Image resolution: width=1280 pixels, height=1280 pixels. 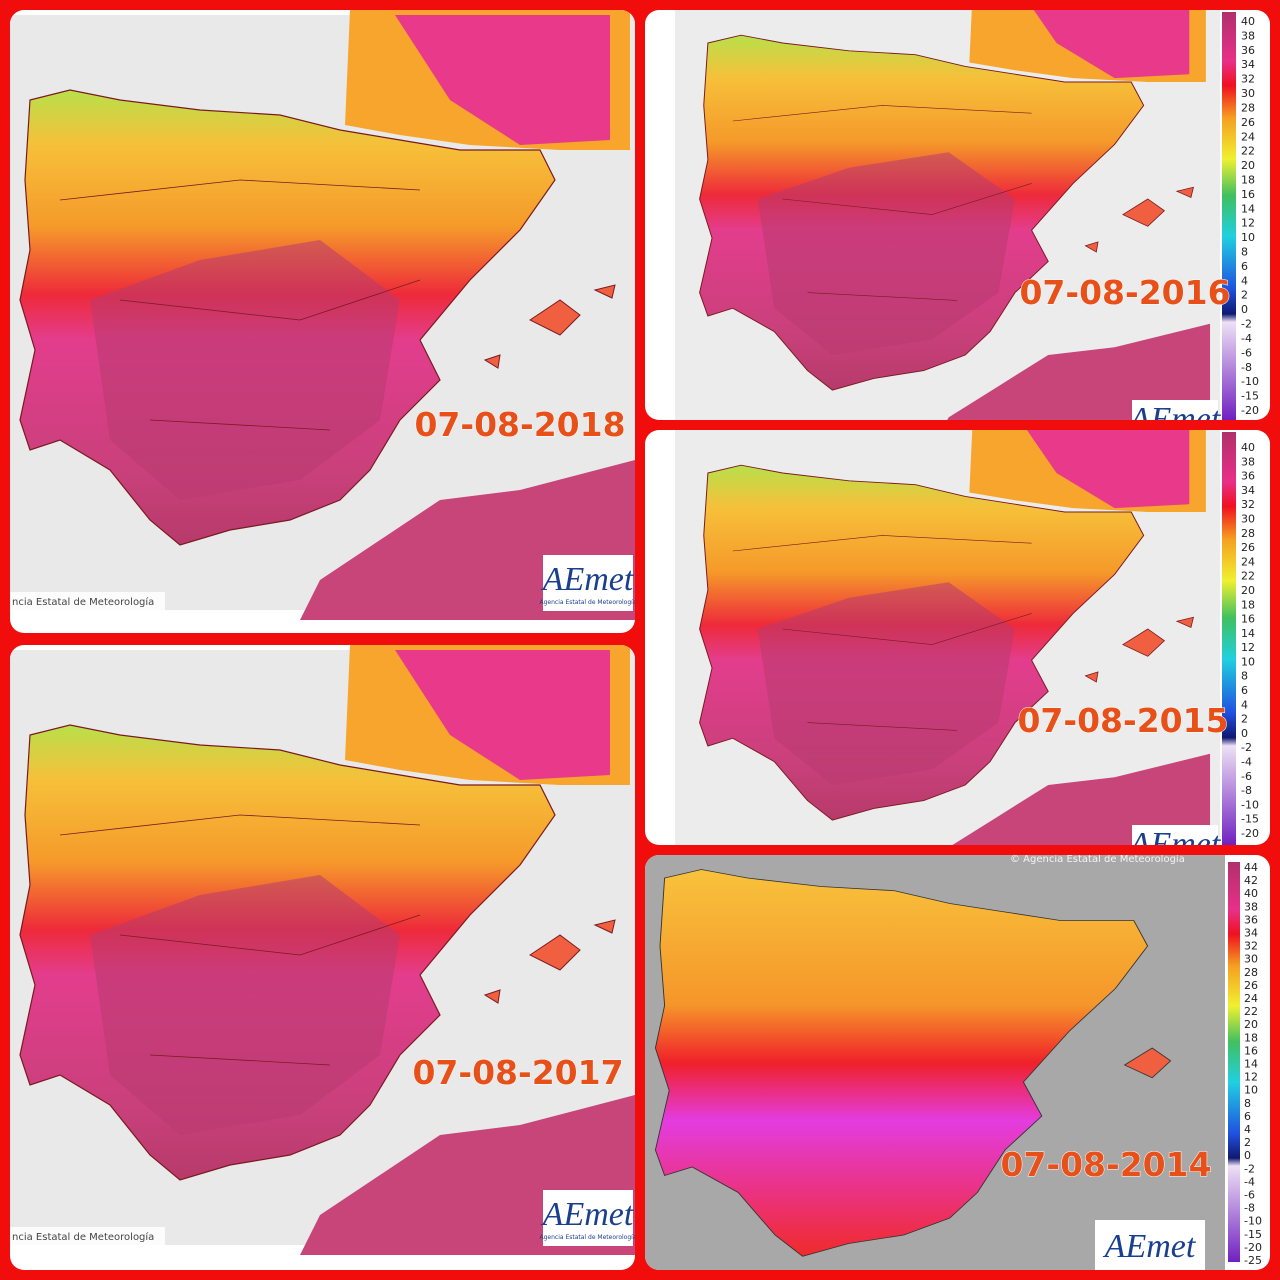 I want to click on date-label: 07-08-2016, so click(x=1124, y=292).